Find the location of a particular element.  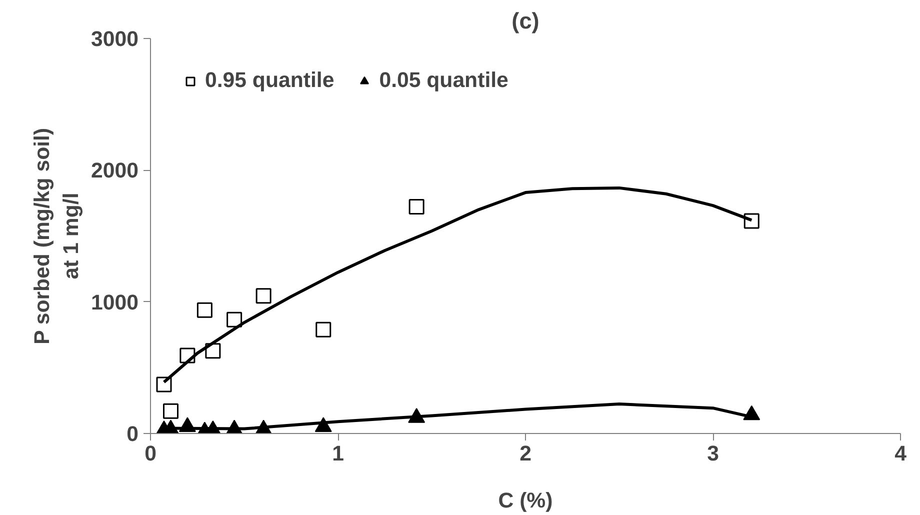

y-tick-label: 1000 is located at coordinates (115, 302).